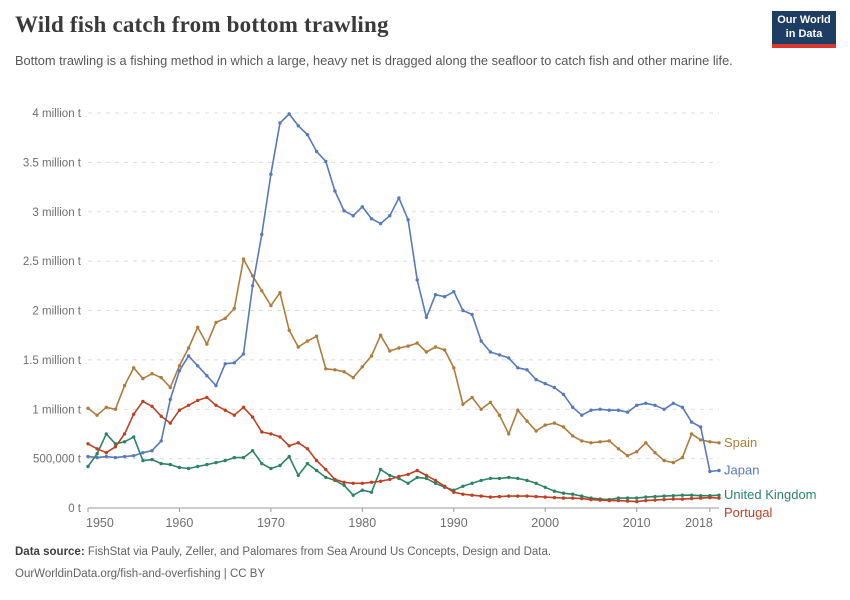  I want to click on x-tick-label: 2000, so click(545, 523).